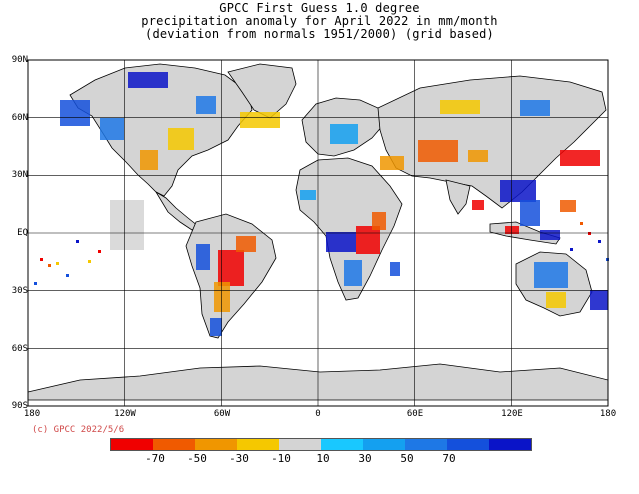 Image resolution: width=639 pixels, height=494 pixels. Describe the element at coordinates (78, 430) in the screenshot. I see `copyright-credit: (c) GPCC 2022/5/6` at that location.